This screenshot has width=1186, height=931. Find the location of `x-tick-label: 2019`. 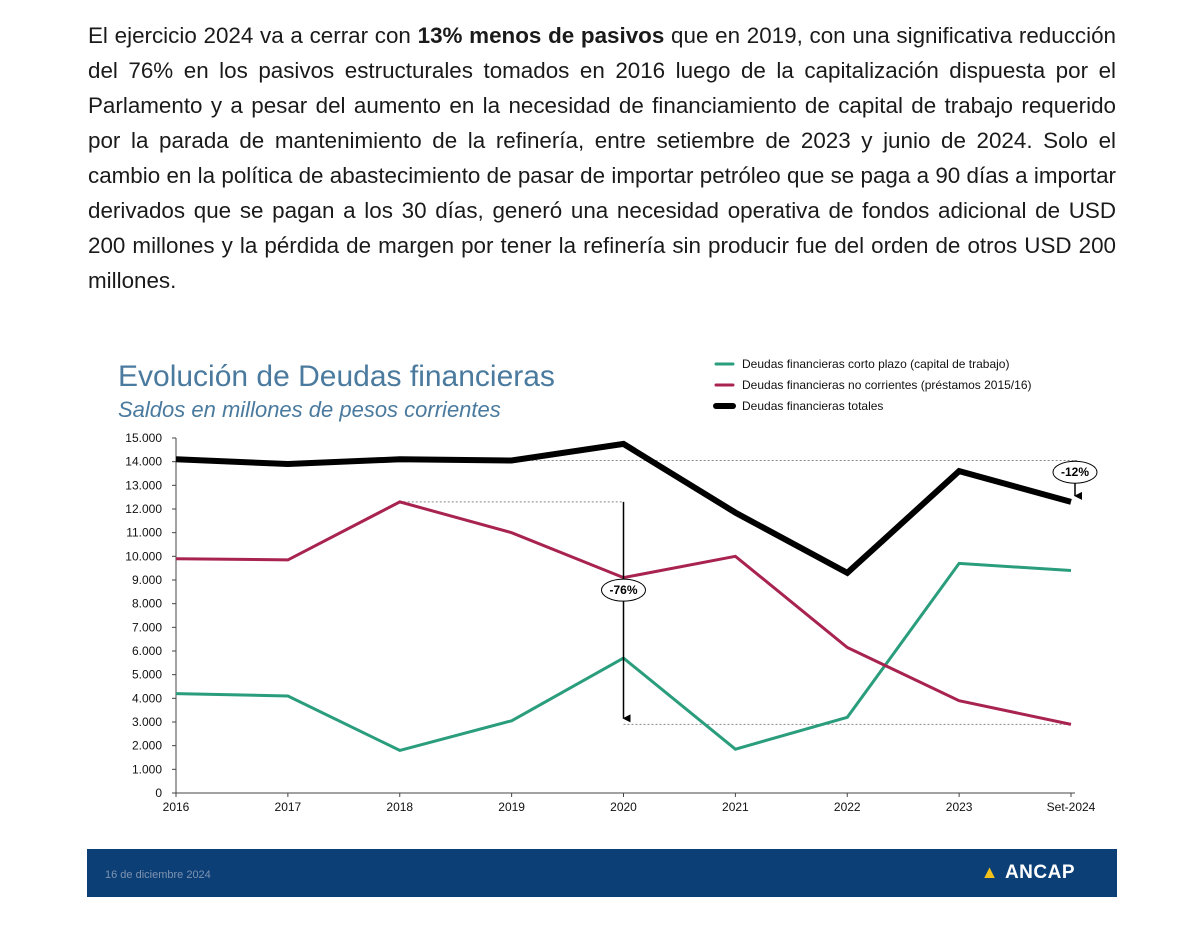

x-tick-label: 2019 is located at coordinates (511, 807).